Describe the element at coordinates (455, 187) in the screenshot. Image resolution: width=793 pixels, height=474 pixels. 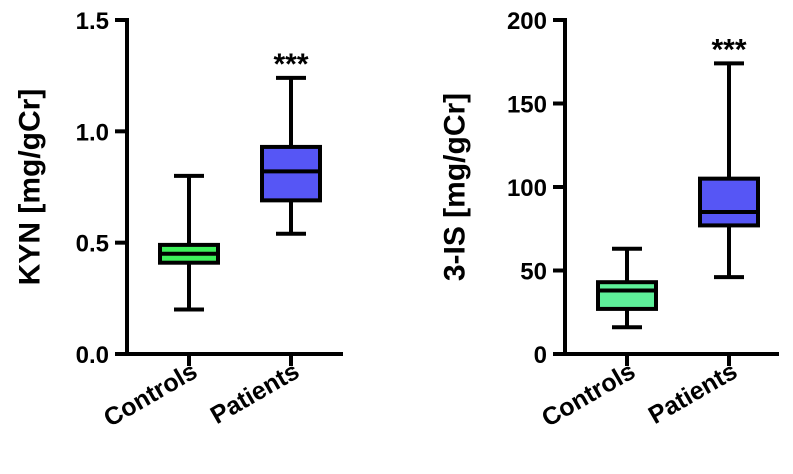
I see `y-axis-title: 3-IS [mg/gCr]` at that location.